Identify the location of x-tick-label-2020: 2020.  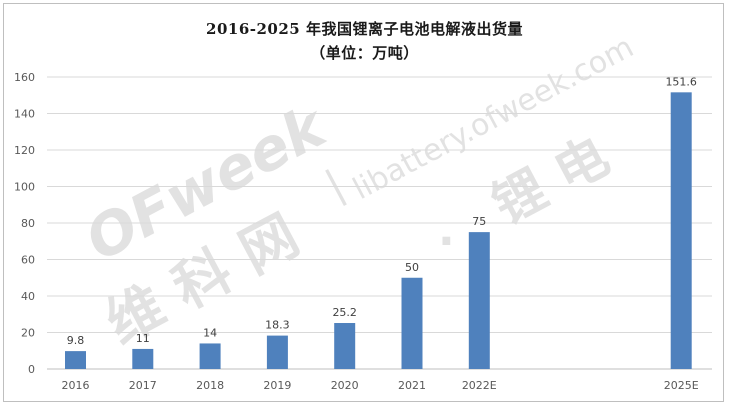
(345, 385).